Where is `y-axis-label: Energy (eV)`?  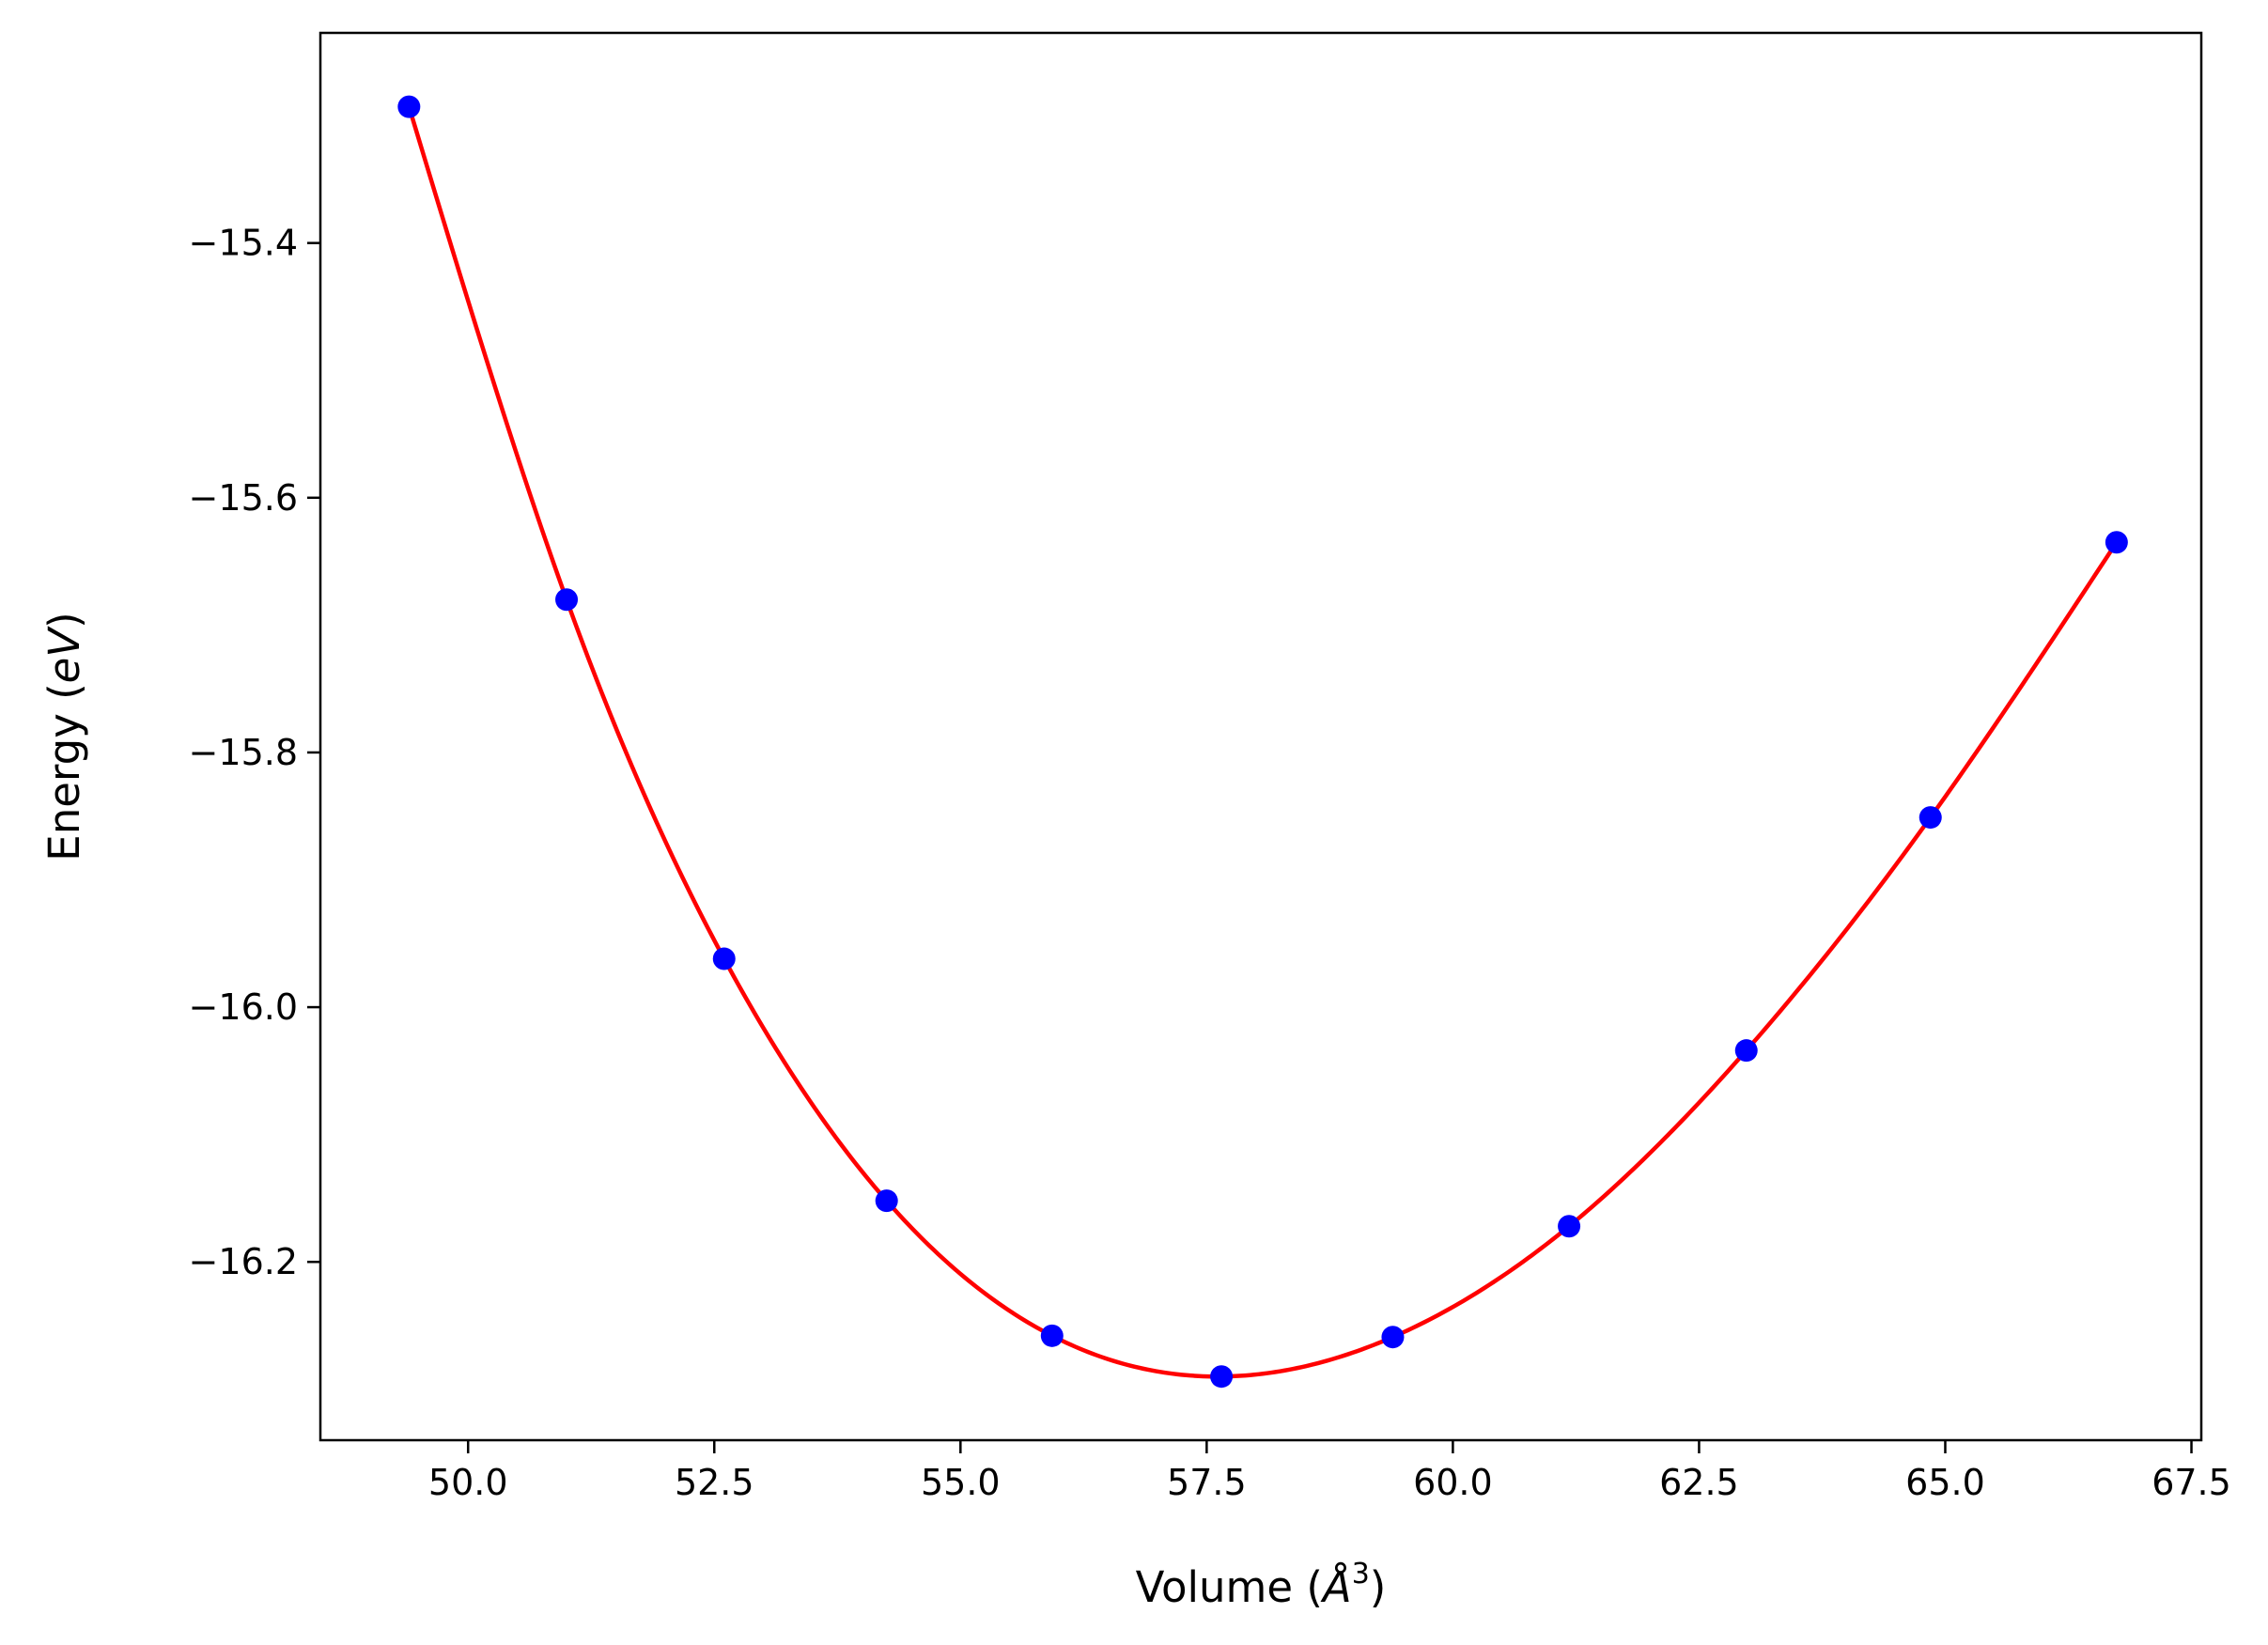 y-axis-label: Energy (eV) is located at coordinates (64, 736).